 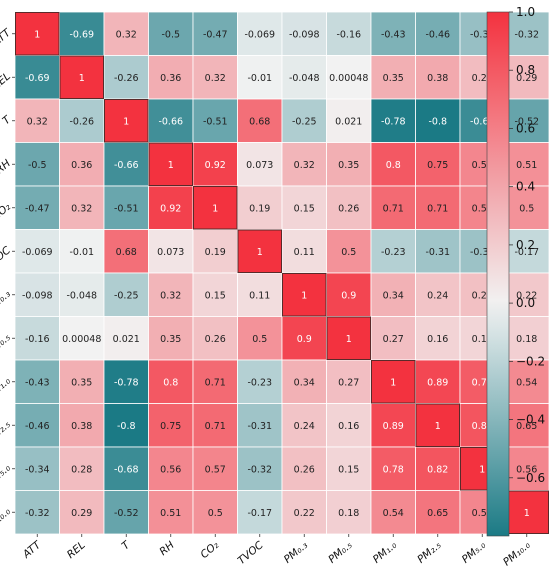 I want to click on column-tick-label: CO₂, so click(x=209, y=550).